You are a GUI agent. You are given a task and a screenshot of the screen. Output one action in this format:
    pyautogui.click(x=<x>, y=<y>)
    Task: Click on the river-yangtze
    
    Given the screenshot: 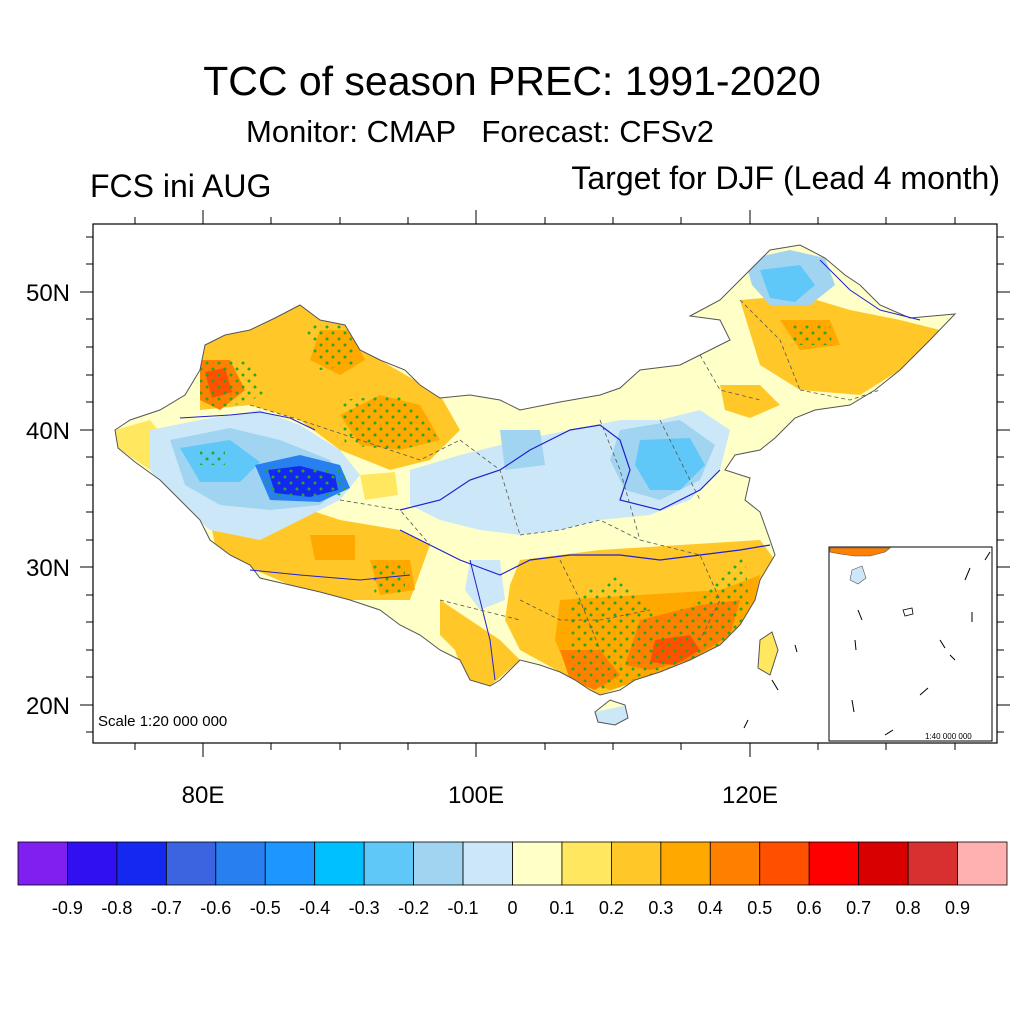 What is the action you would take?
    pyautogui.click(x=585, y=552)
    